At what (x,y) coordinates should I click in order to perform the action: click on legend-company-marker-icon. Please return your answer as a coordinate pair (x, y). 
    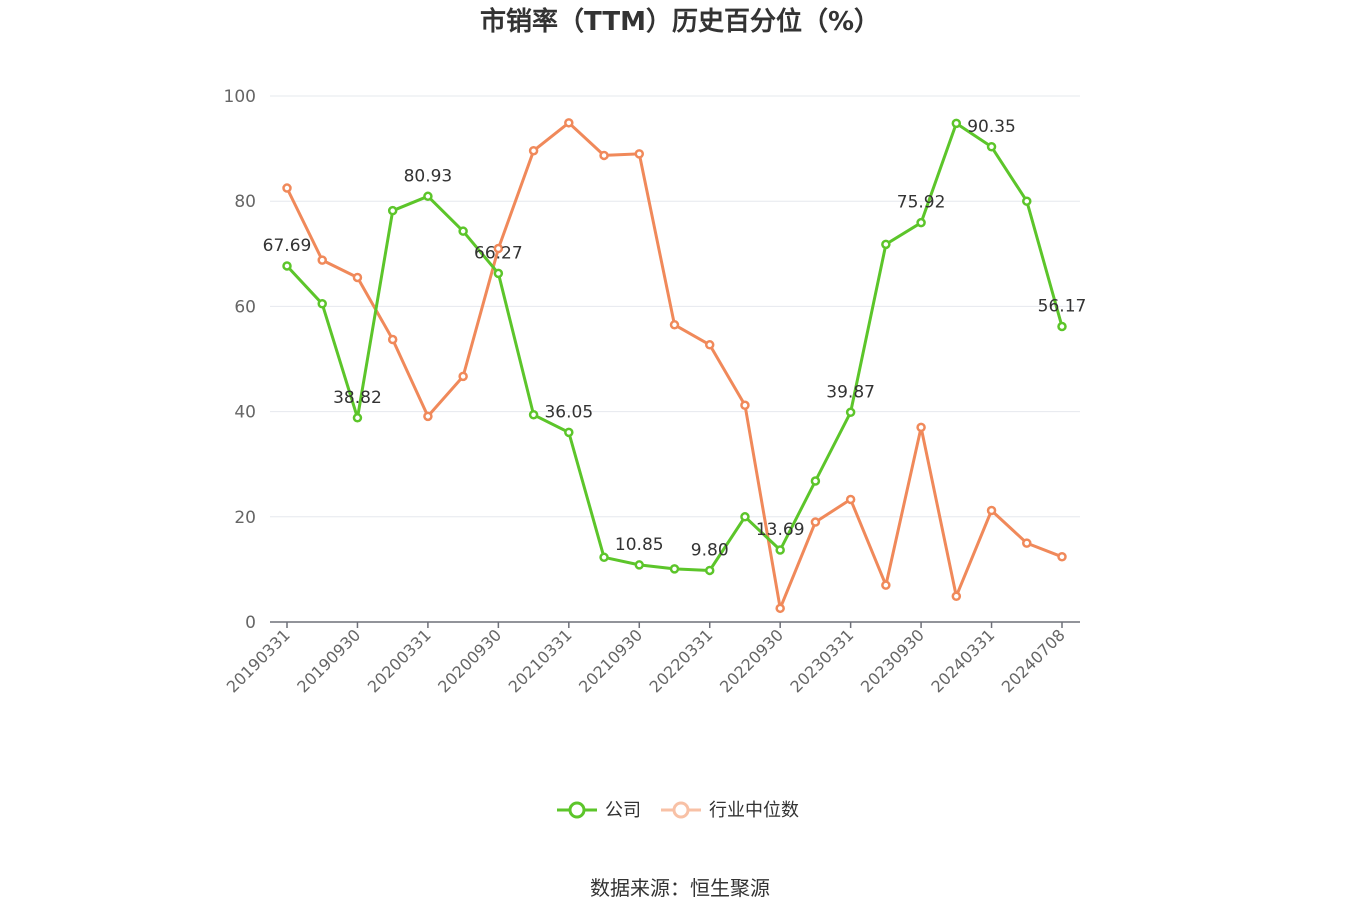
    Looking at the image, I should click on (577, 810).